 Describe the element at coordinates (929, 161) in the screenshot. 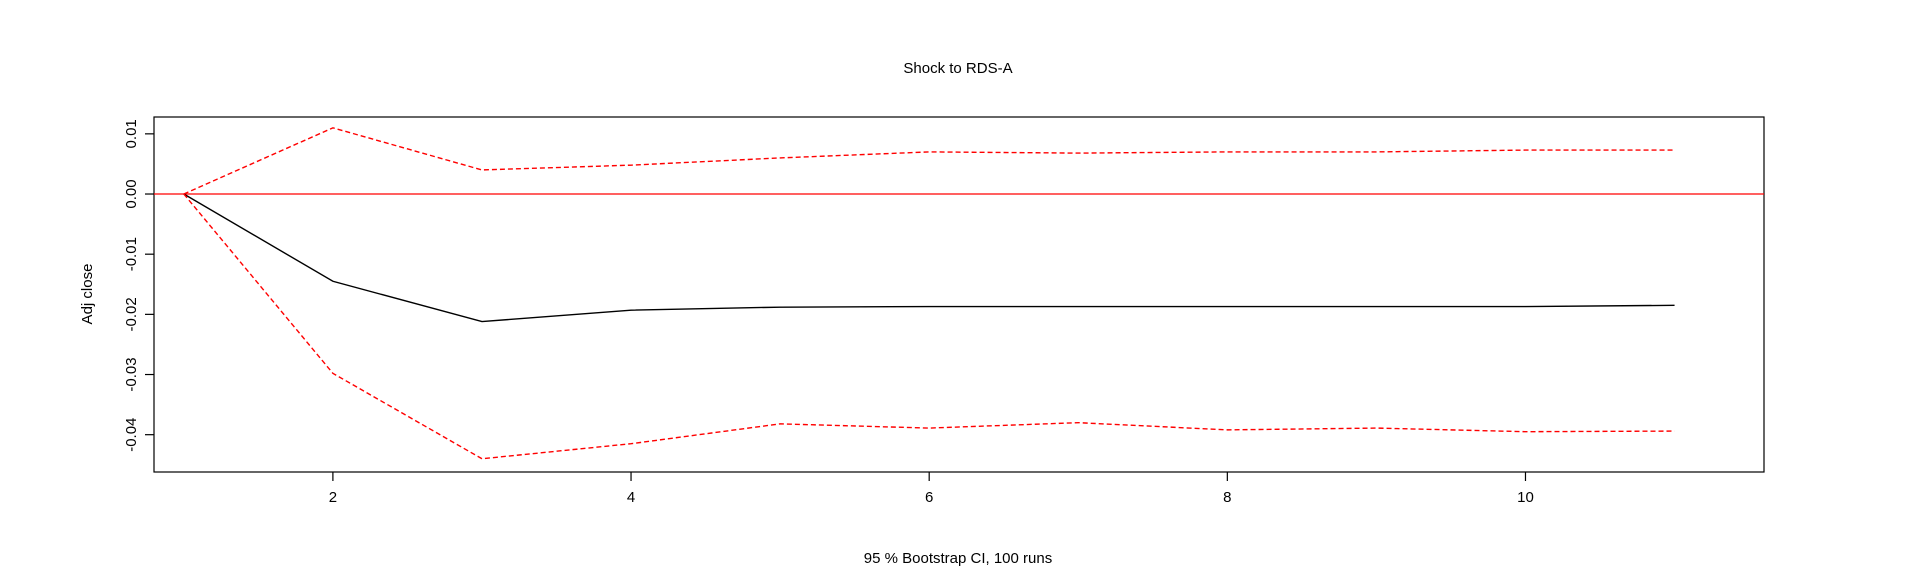

I see `series-line-upper` at that location.